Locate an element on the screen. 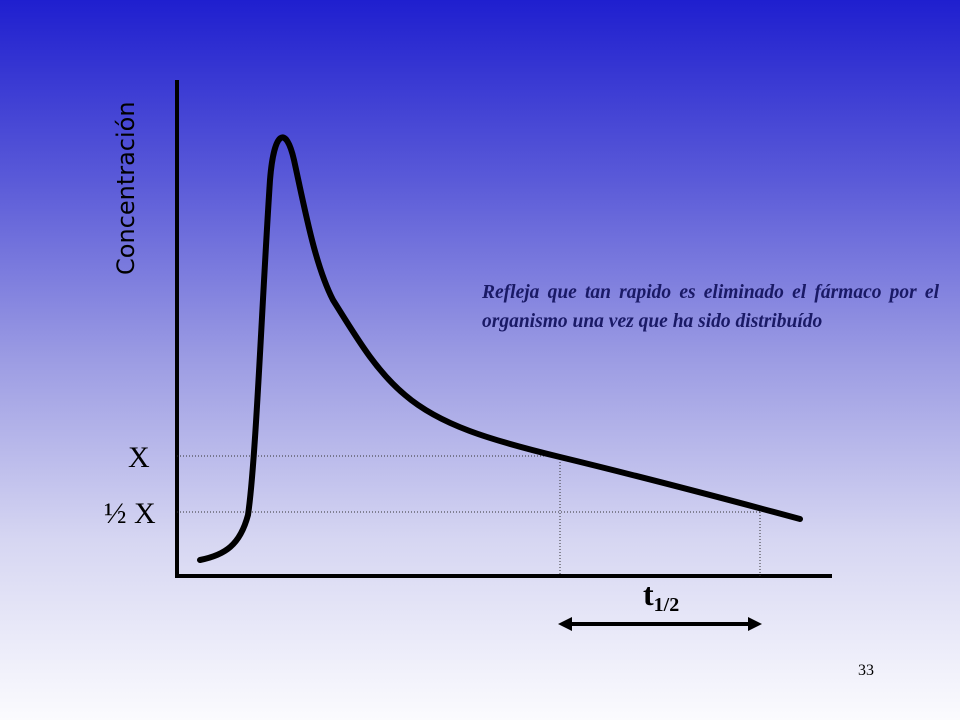  level-half-x-label: ½ X is located at coordinates (130, 513).